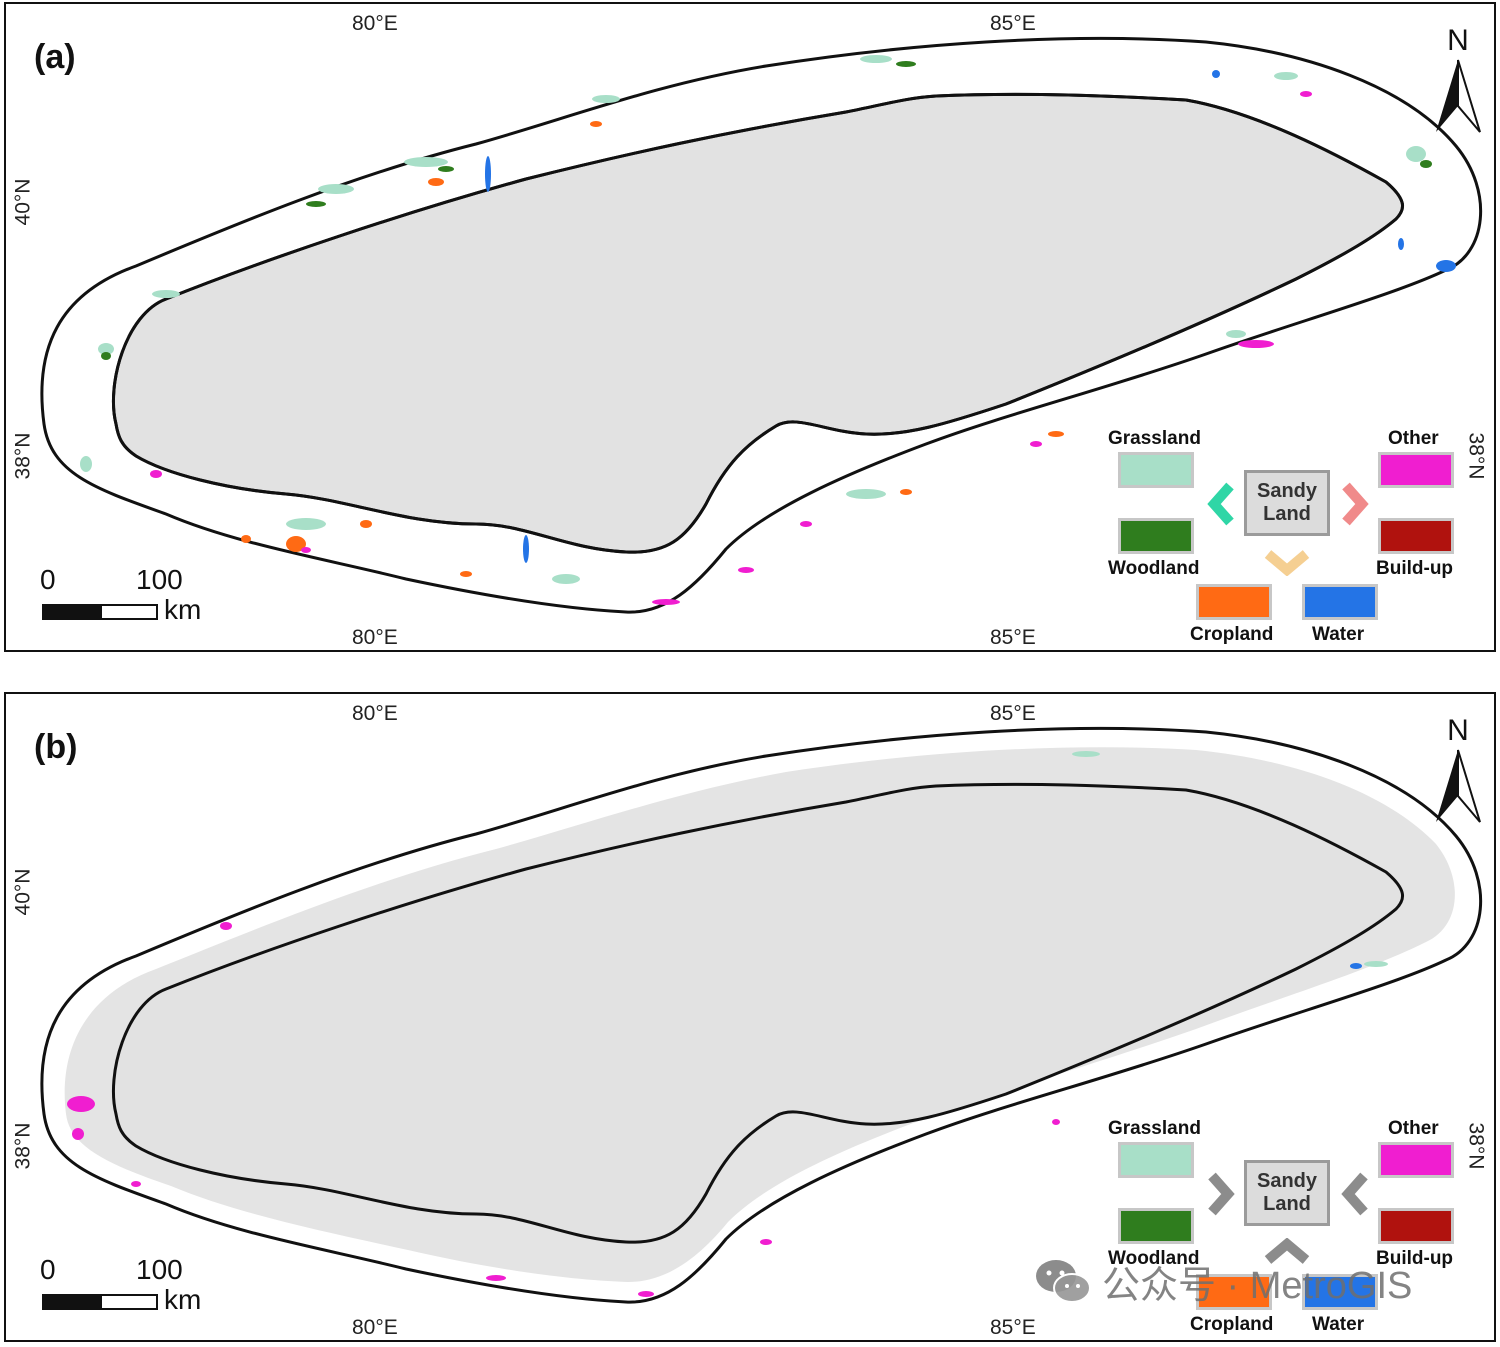 The width and height of the screenshot is (1500, 1347). I want to click on chevron-down-icon, so click(1287, 563).